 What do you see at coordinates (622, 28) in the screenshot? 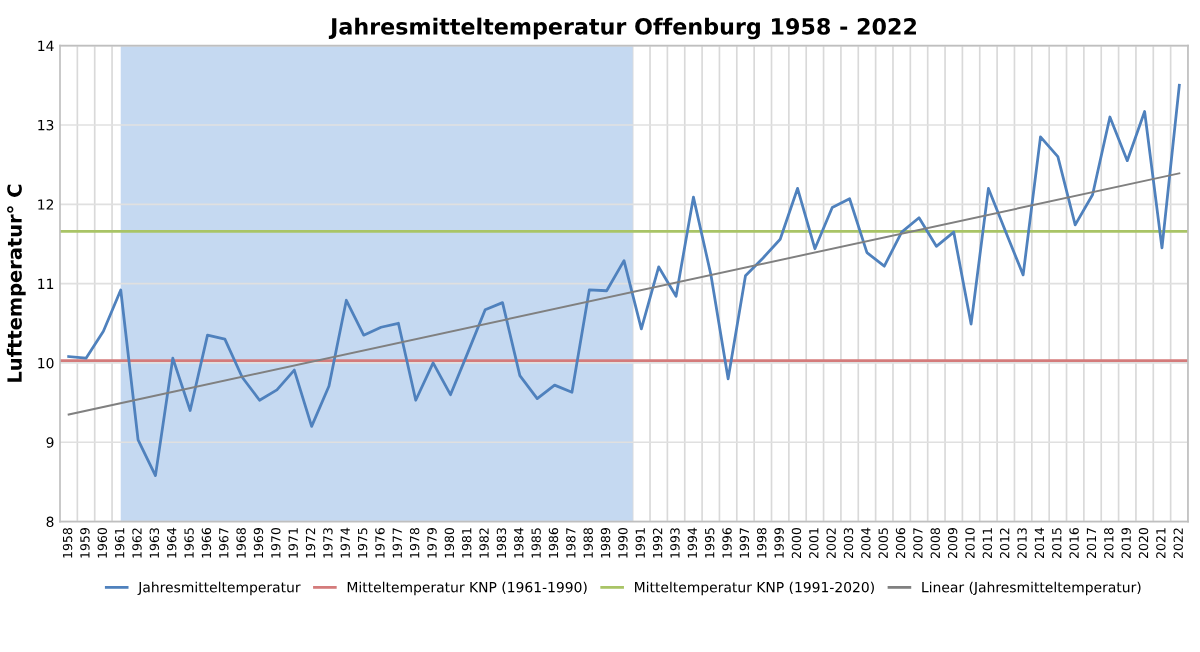
I see `chart-title: Jahresmitteltemperatur Offenburg 1958 - 2022` at bounding box center [622, 28].